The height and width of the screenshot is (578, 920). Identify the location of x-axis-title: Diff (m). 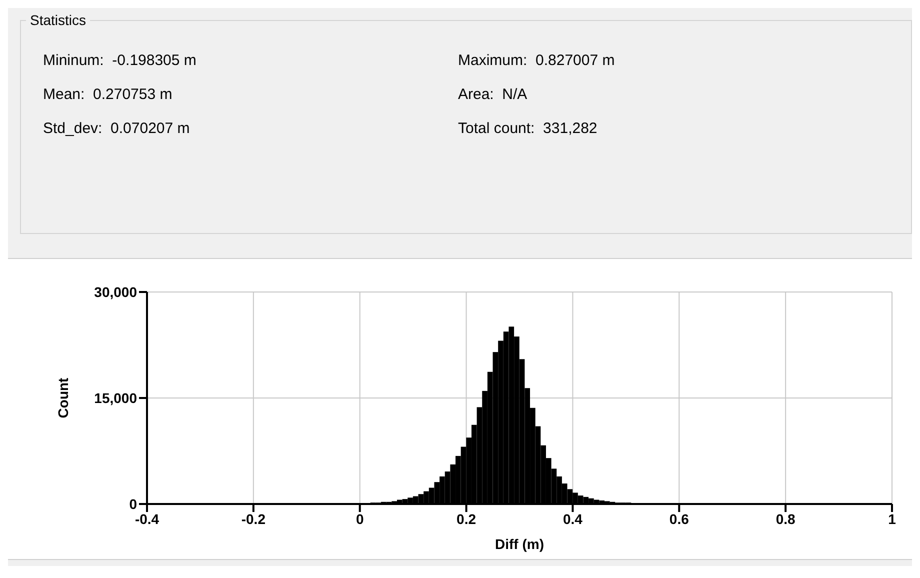
(519, 544).